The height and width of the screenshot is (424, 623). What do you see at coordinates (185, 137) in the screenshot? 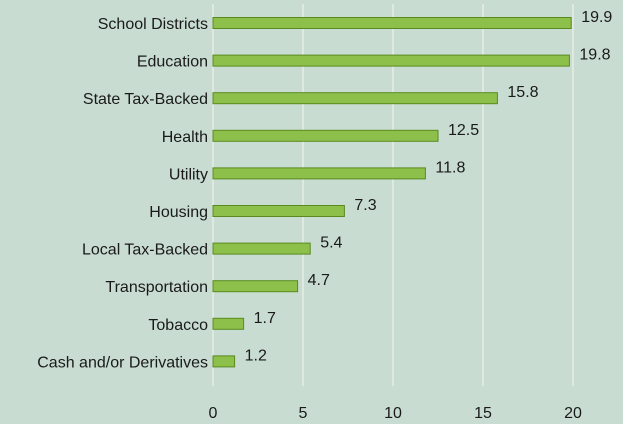
I see `category-label: Health` at bounding box center [185, 137].